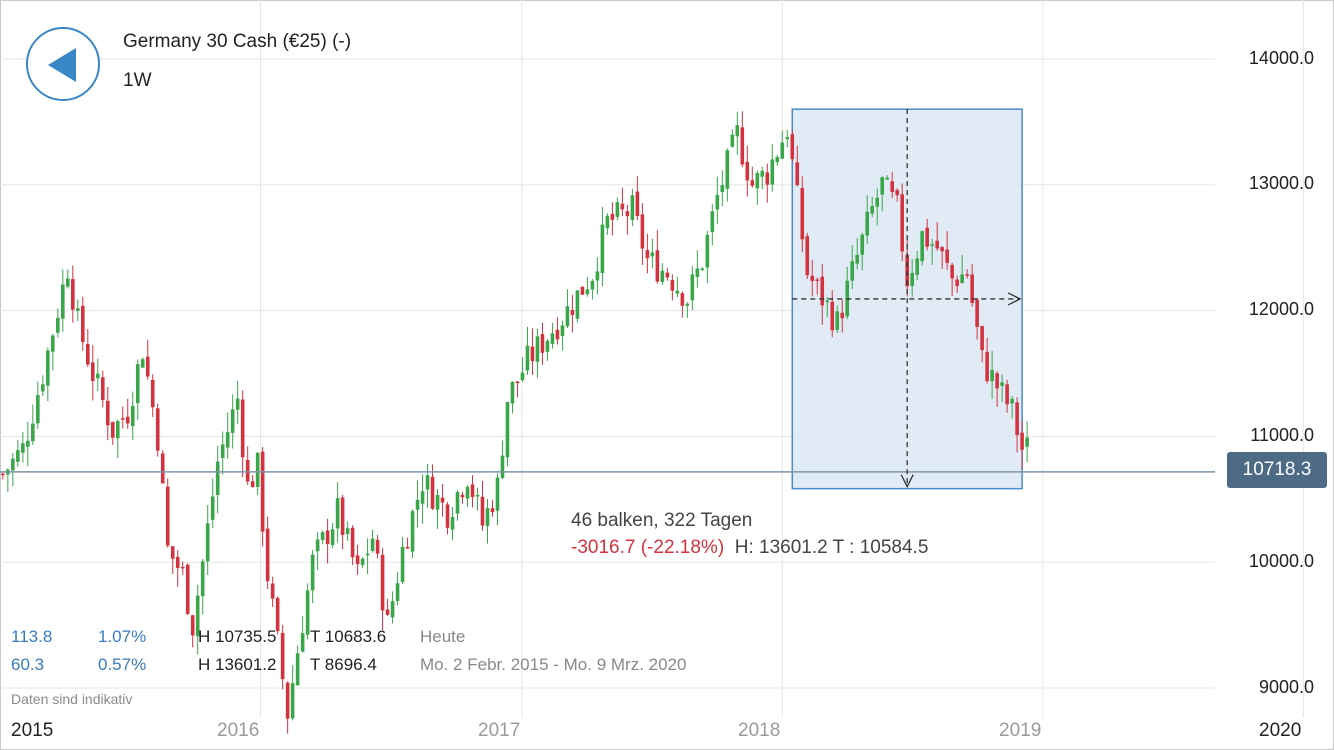  Describe the element at coordinates (237, 41) in the screenshot. I see `instrument-title: Germany 30 Cash (€25) (-)` at that location.